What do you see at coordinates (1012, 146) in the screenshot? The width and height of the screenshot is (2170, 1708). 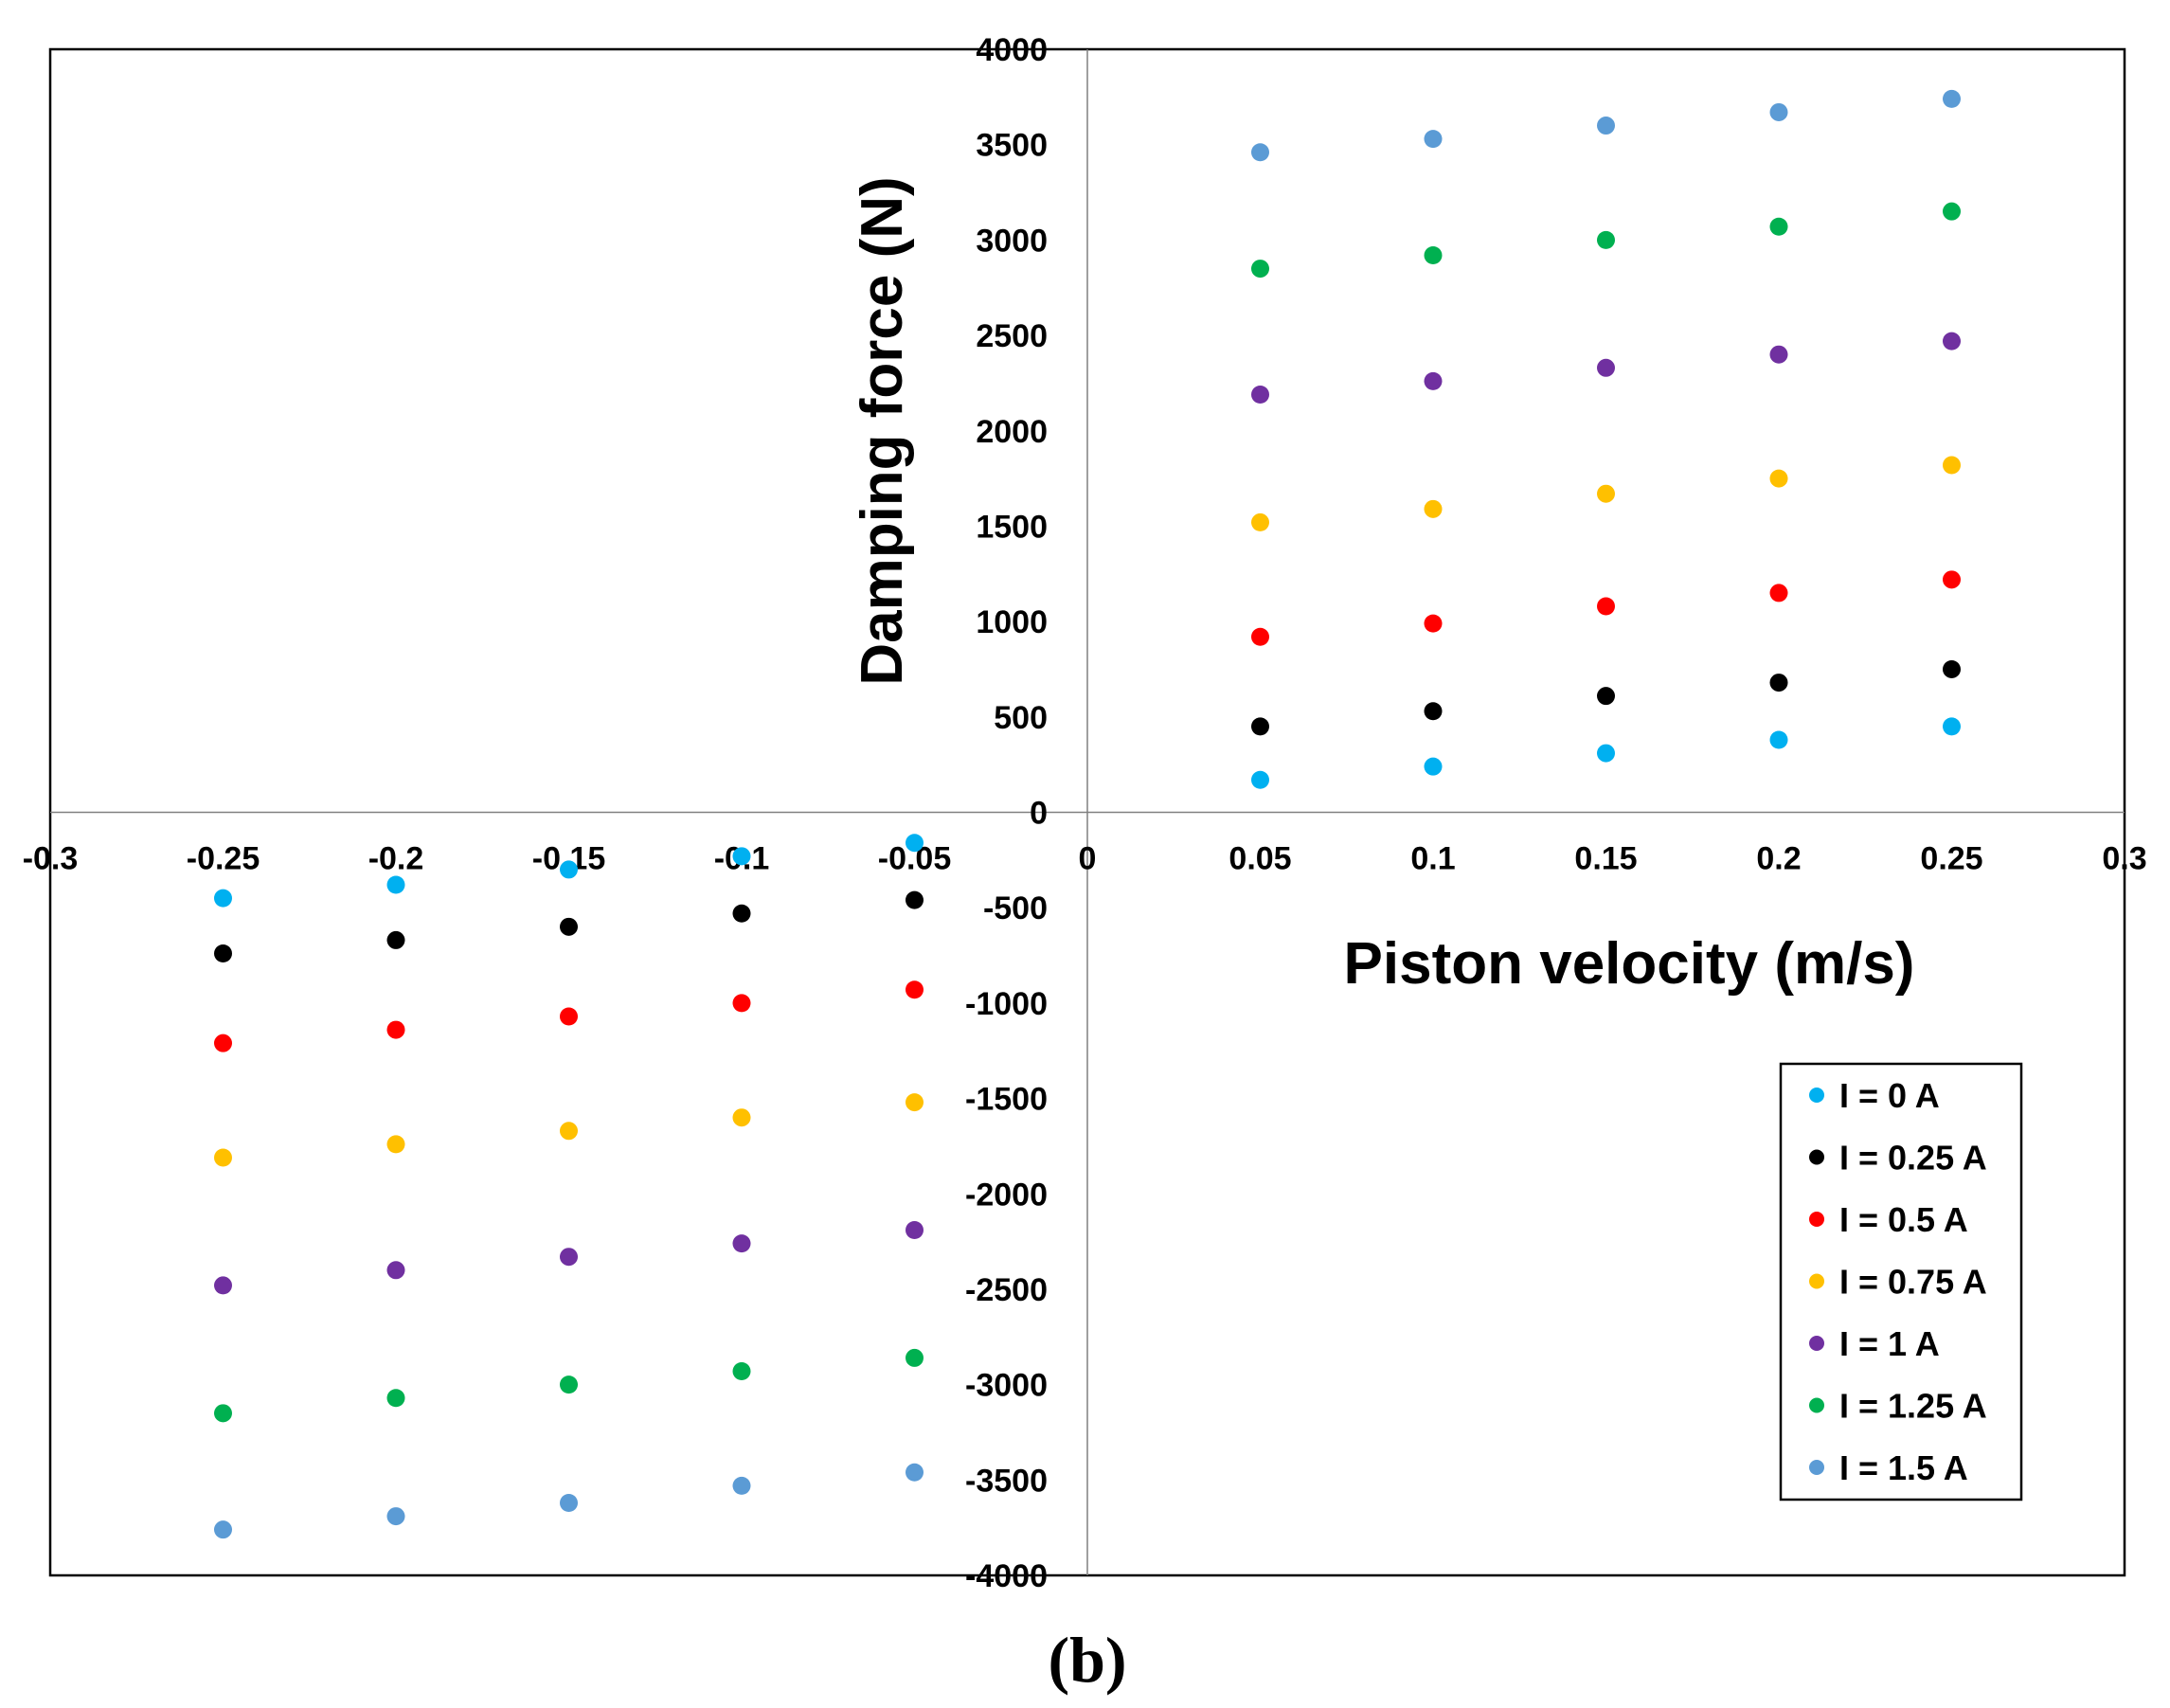 I see `y-tick-label: 3500` at bounding box center [1012, 146].